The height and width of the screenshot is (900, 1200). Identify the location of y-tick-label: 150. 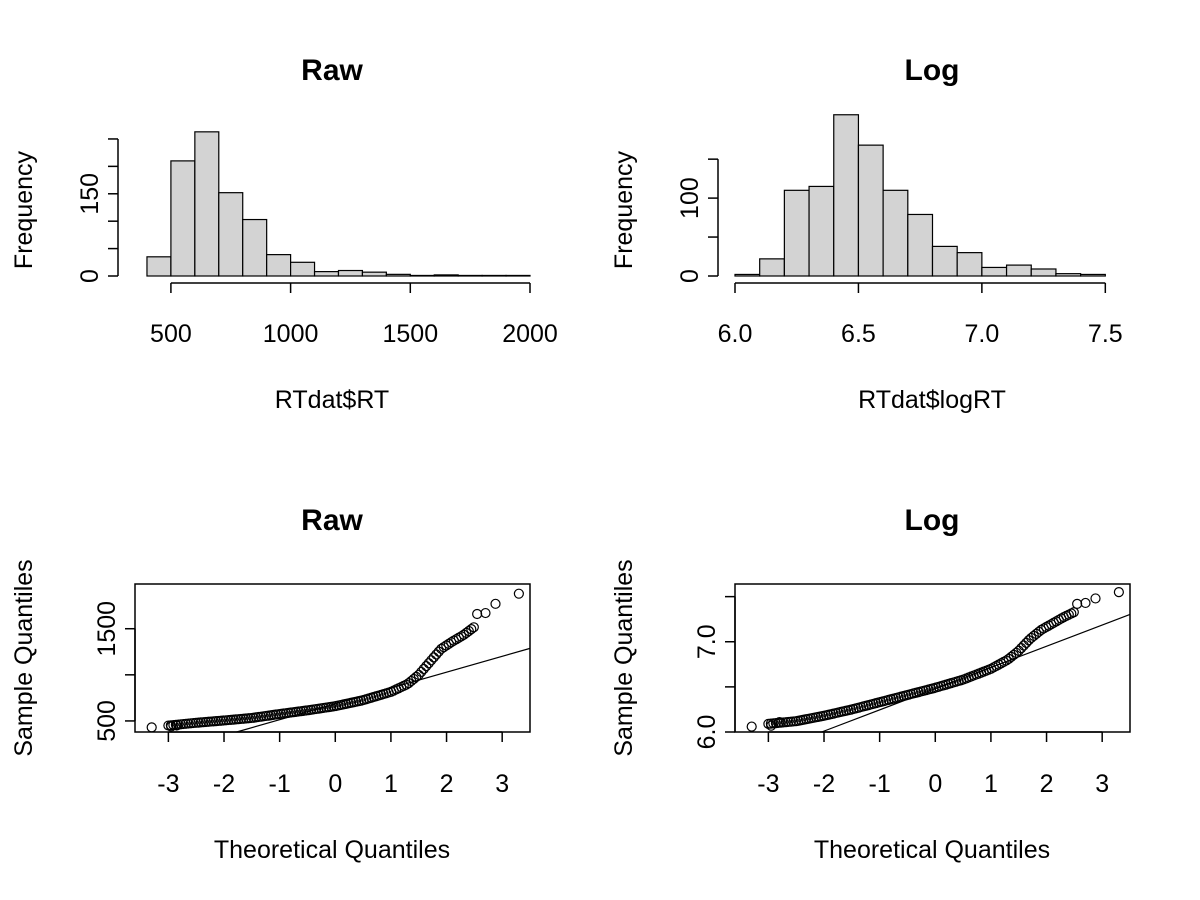
(90, 194).